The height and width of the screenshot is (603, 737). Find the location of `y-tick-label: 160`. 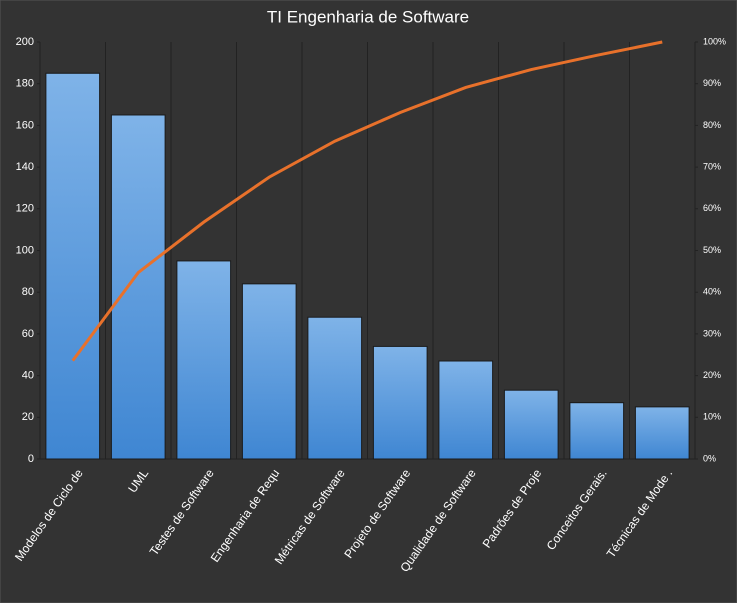

y-tick-label: 160 is located at coordinates (25, 125).